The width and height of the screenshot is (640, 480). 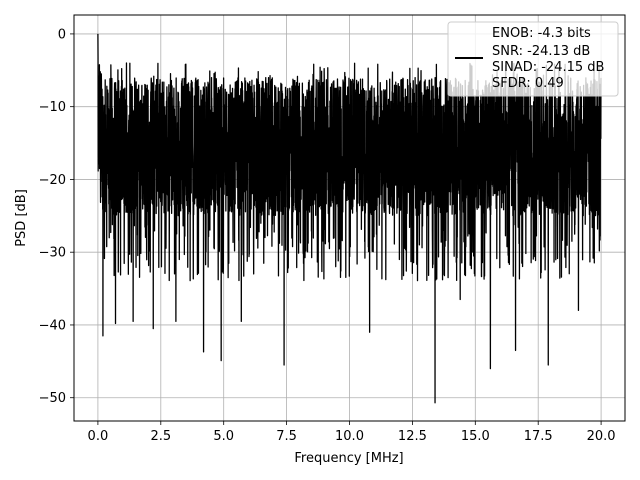 What do you see at coordinates (538, 436) in the screenshot?
I see `x-tick-label: 17.5` at bounding box center [538, 436].